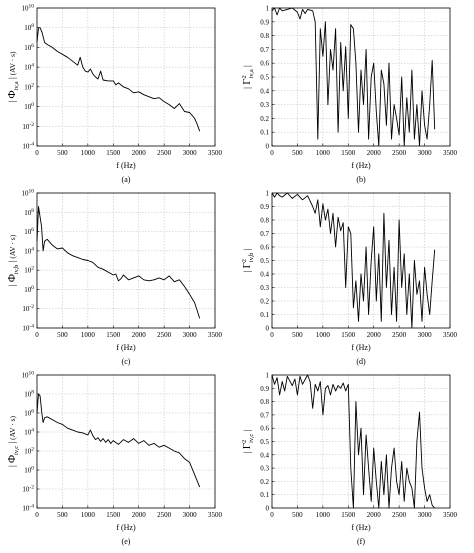 This screenshot has width=474, height=553. I want to click on y-axis-label: | Γ2iv,a |, so click(248, 77).